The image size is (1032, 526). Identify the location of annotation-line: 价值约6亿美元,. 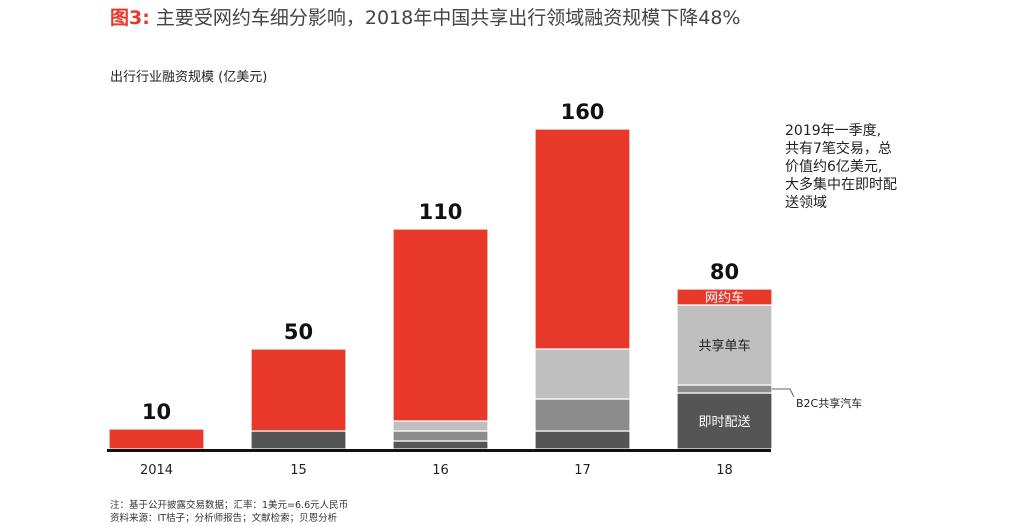
(834, 167).